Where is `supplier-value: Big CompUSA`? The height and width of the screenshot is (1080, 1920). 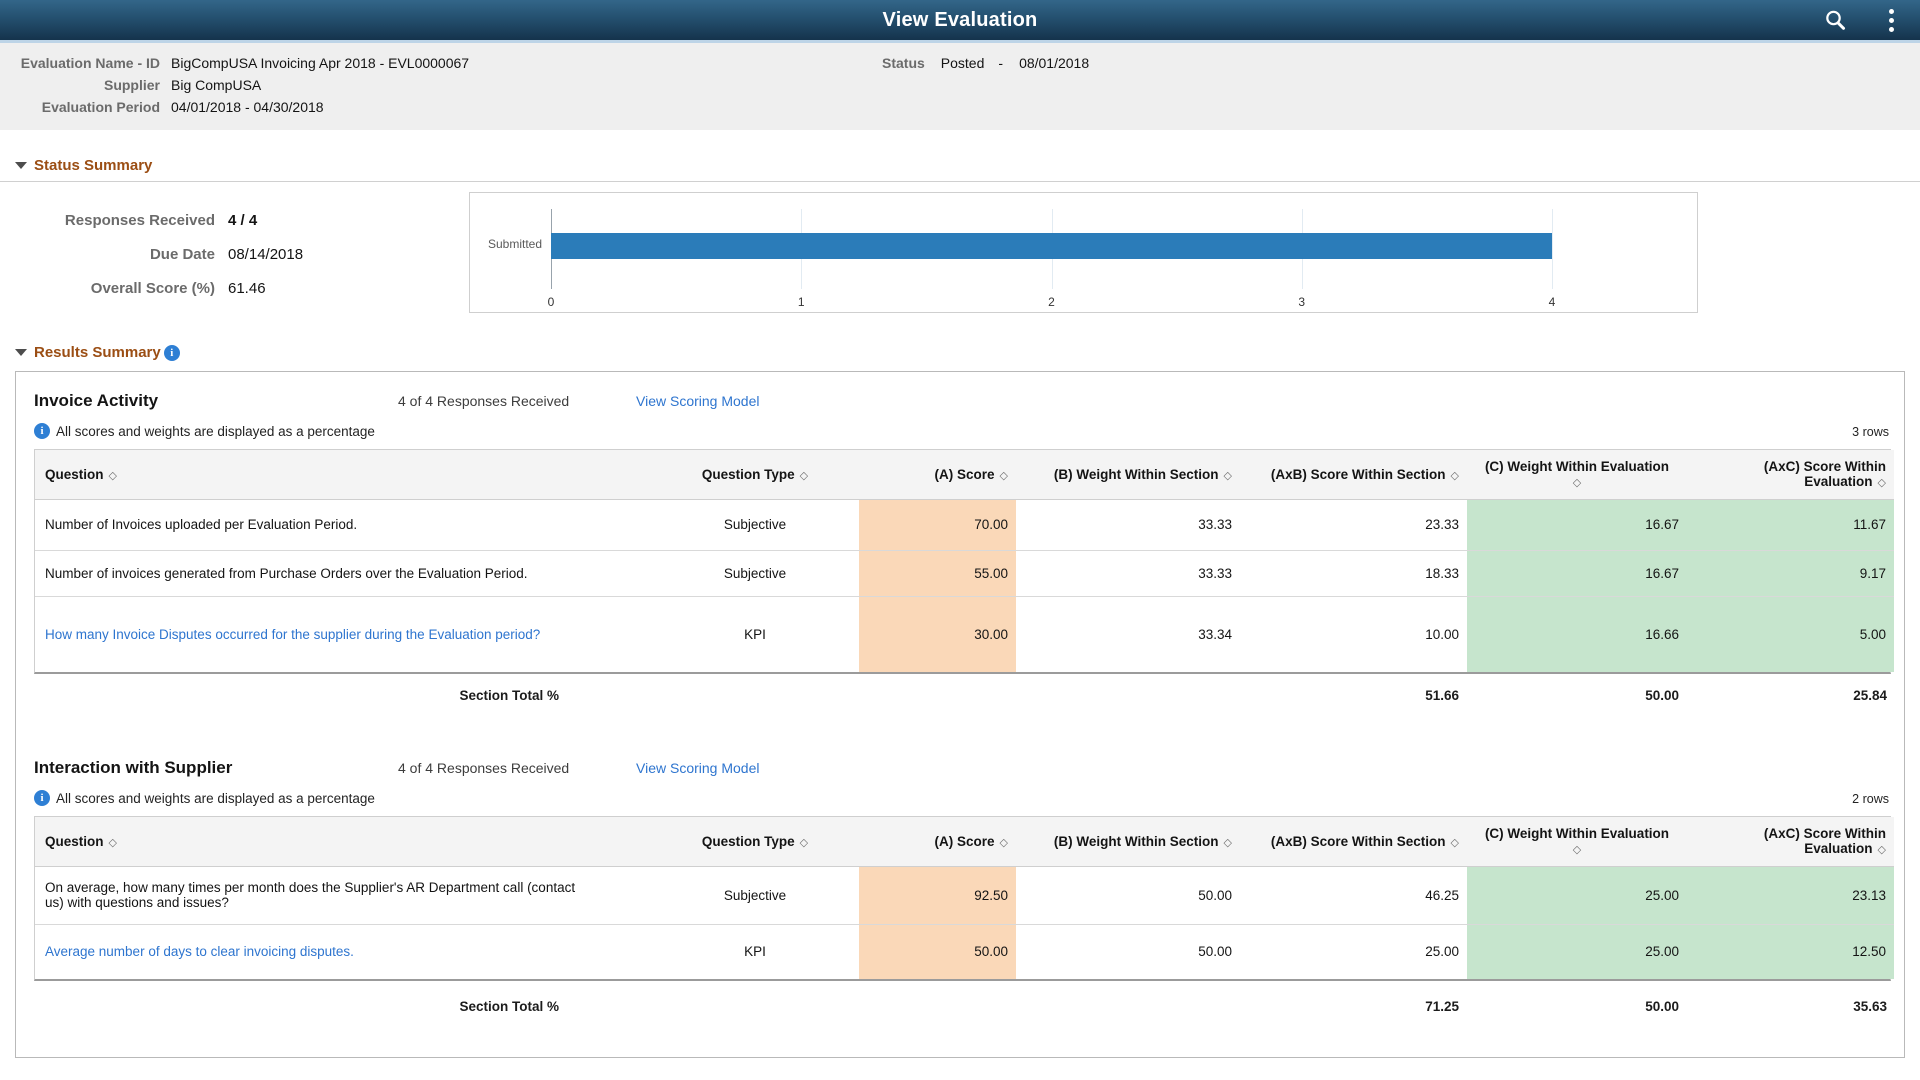
supplier-value: Big CompUSA is located at coordinates (216, 85).